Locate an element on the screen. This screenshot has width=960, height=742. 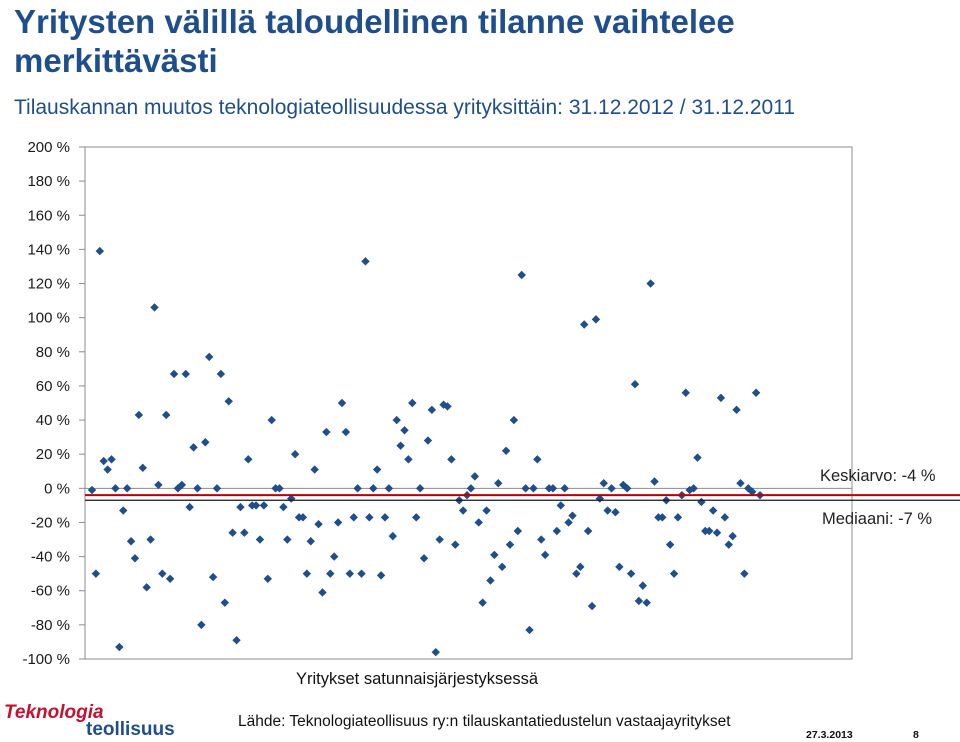
y-tick-label: 180 % is located at coordinates (48, 181).